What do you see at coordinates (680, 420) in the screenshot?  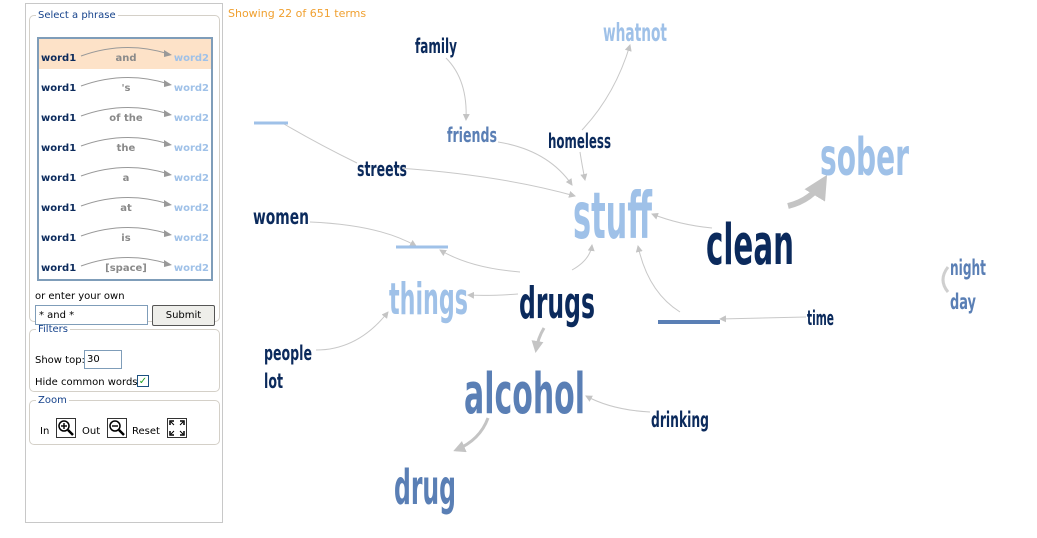 I see `term-drinking: drinking` at bounding box center [680, 420].